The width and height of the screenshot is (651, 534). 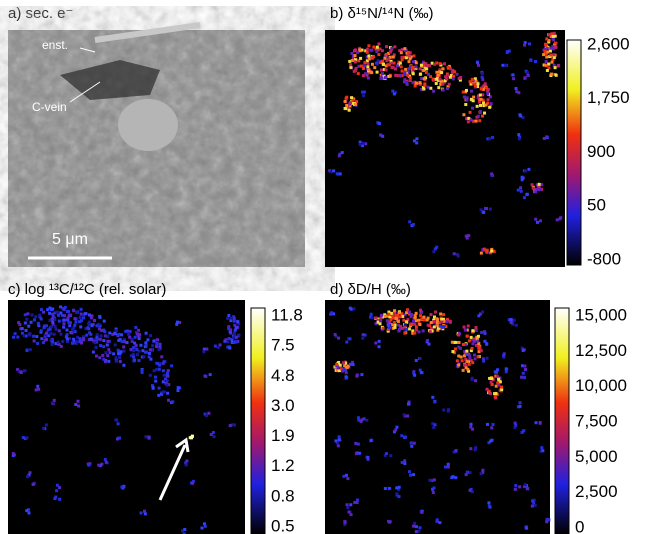 I want to click on colorbar-tick-label: 1,750, so click(x=608, y=97).